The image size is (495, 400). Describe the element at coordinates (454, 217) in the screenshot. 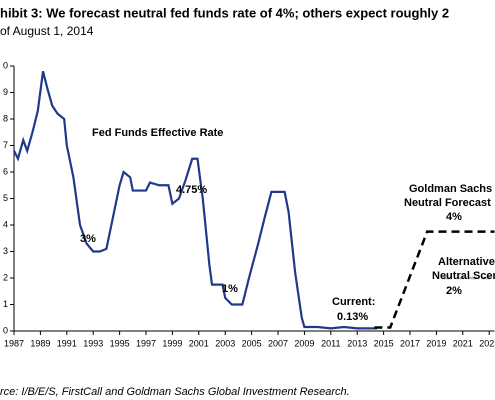

I see `annotation: 4%` at that location.